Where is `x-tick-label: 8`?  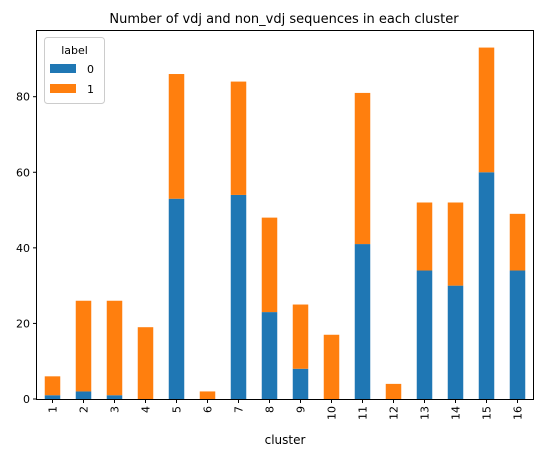 x-tick-label: 8 is located at coordinates (270, 409).